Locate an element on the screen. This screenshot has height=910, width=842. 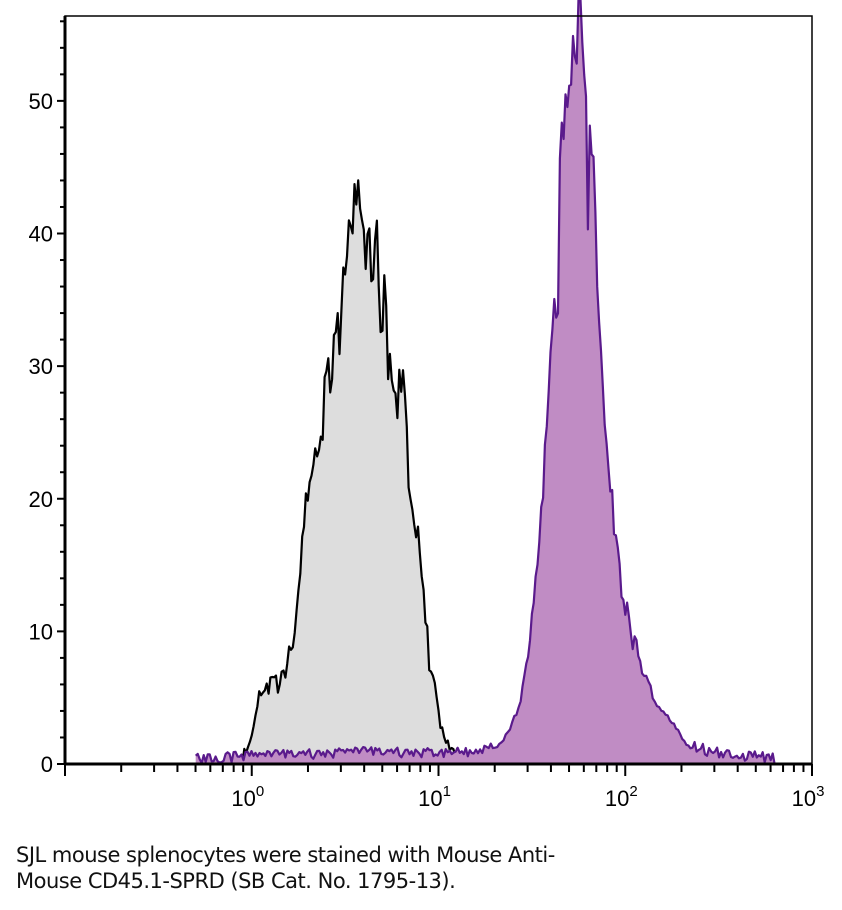
x-tick-exponent: 3 is located at coordinates (820, 791).